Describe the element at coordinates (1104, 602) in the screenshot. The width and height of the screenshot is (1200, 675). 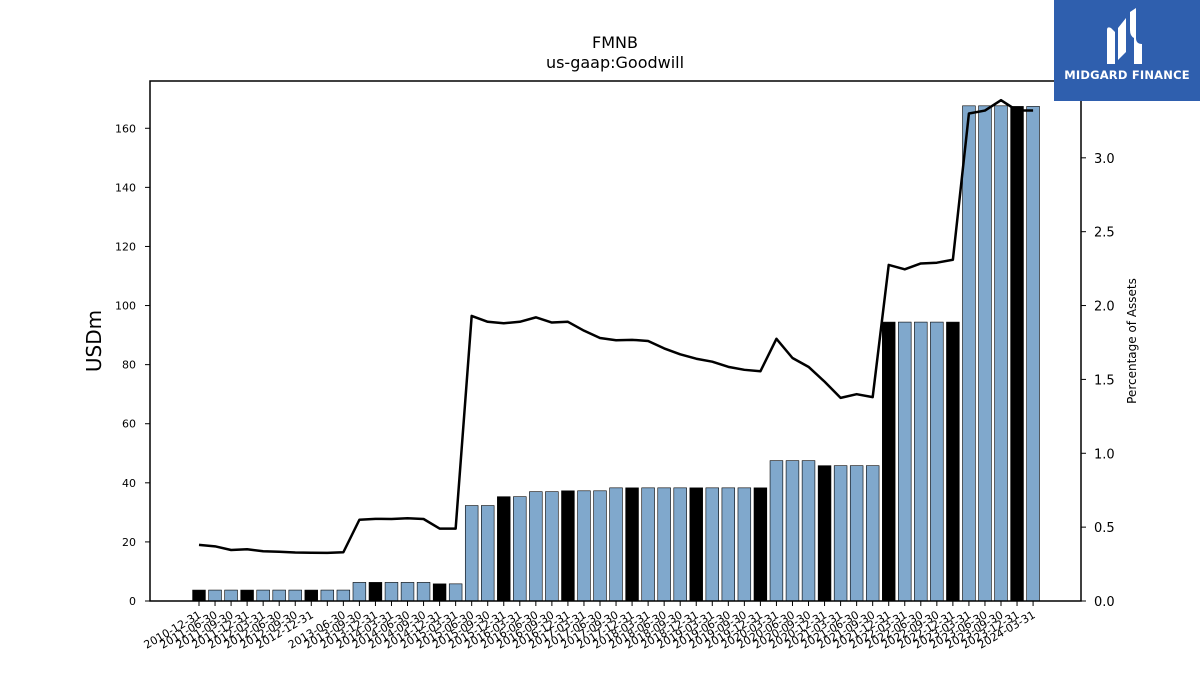
I see `y2-tick-label: 0.0` at that location.